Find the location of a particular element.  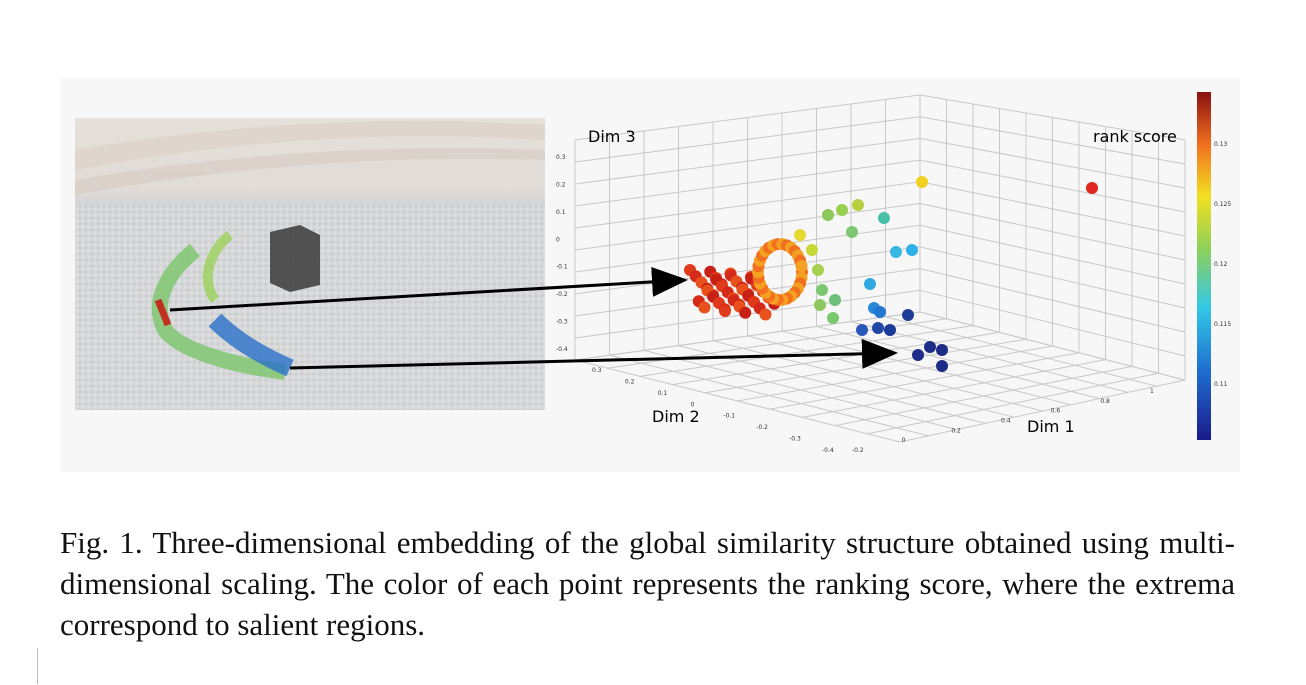

colorbar is located at coordinates (1204, 266).